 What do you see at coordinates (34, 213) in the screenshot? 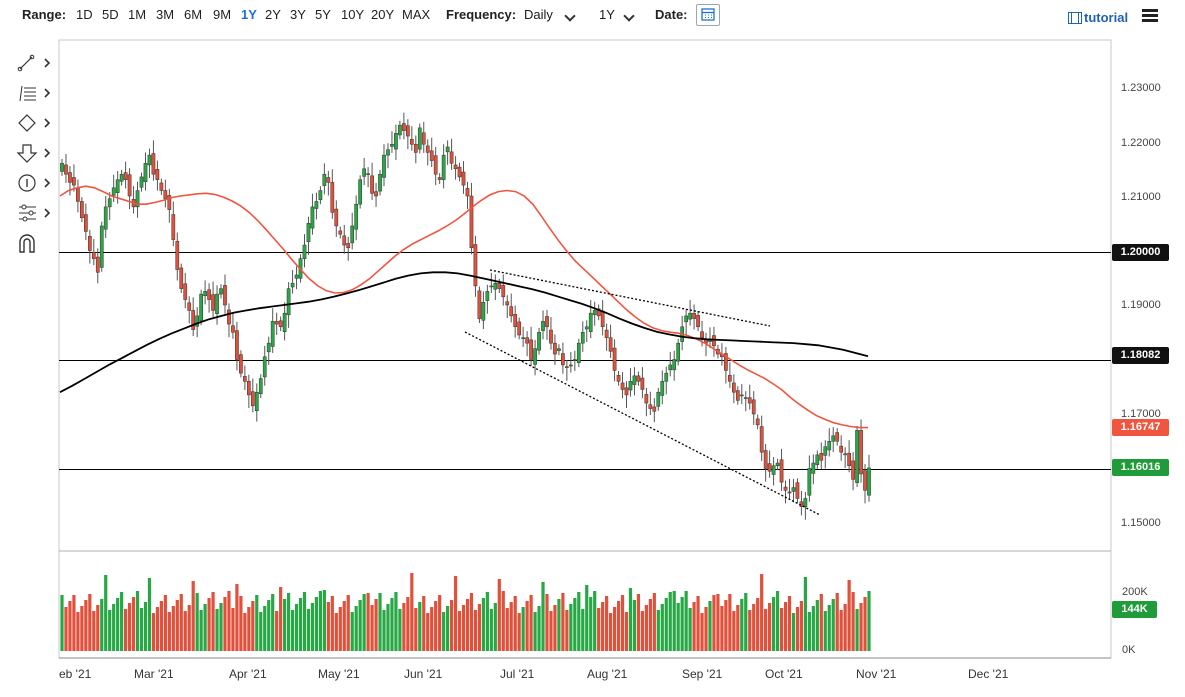
I see `settings-tool-icon` at bounding box center [34, 213].